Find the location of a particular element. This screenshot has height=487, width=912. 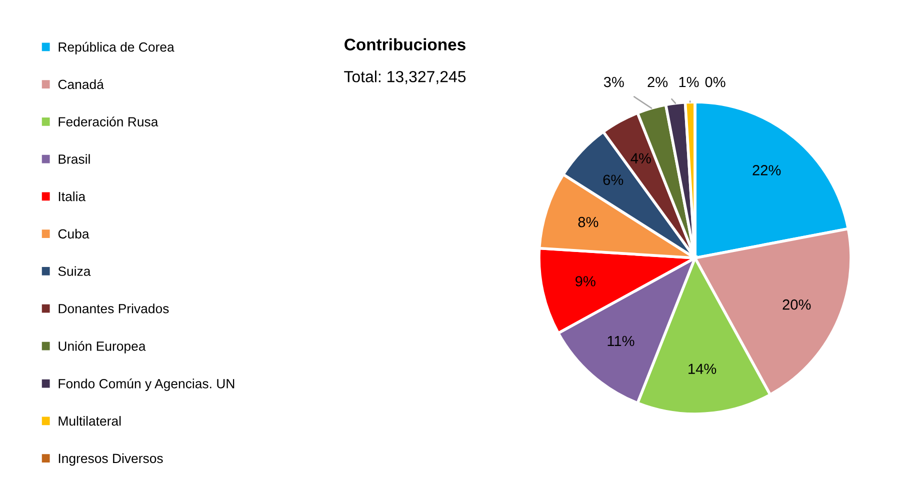

legend-label: Unión Europea is located at coordinates (102, 347).